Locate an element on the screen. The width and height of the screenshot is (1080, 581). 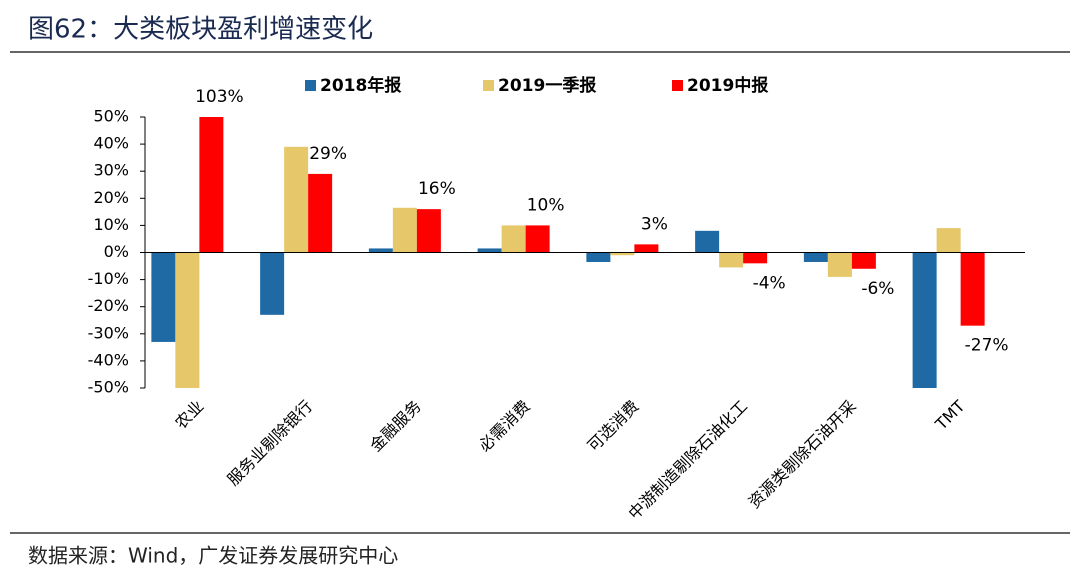
x-tick-label: 可选消费 is located at coordinates (613, 426).